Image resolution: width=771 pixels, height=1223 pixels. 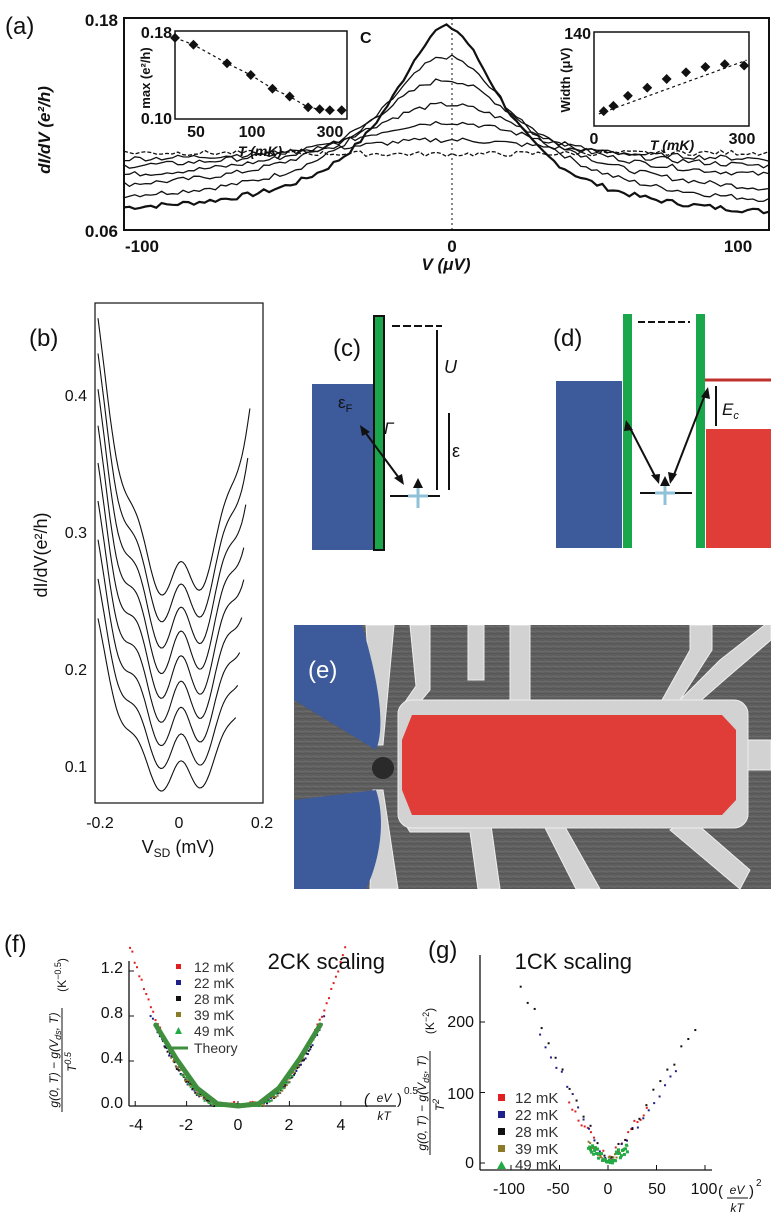 I want to click on panel-a-inset-right: 140 0 300 T (mK) Width (μV), so click(x=656, y=89).